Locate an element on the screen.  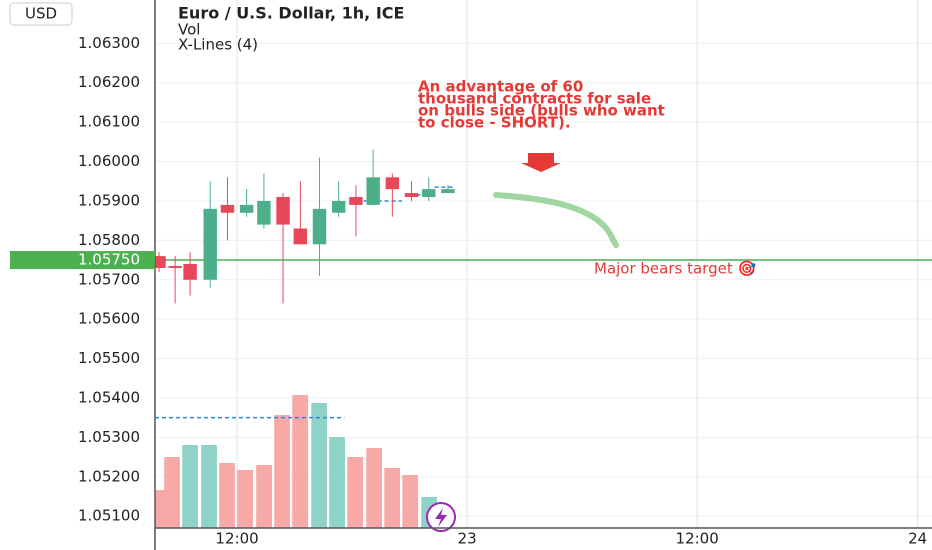
y-tick-label: 1.06000 is located at coordinates (109, 161).